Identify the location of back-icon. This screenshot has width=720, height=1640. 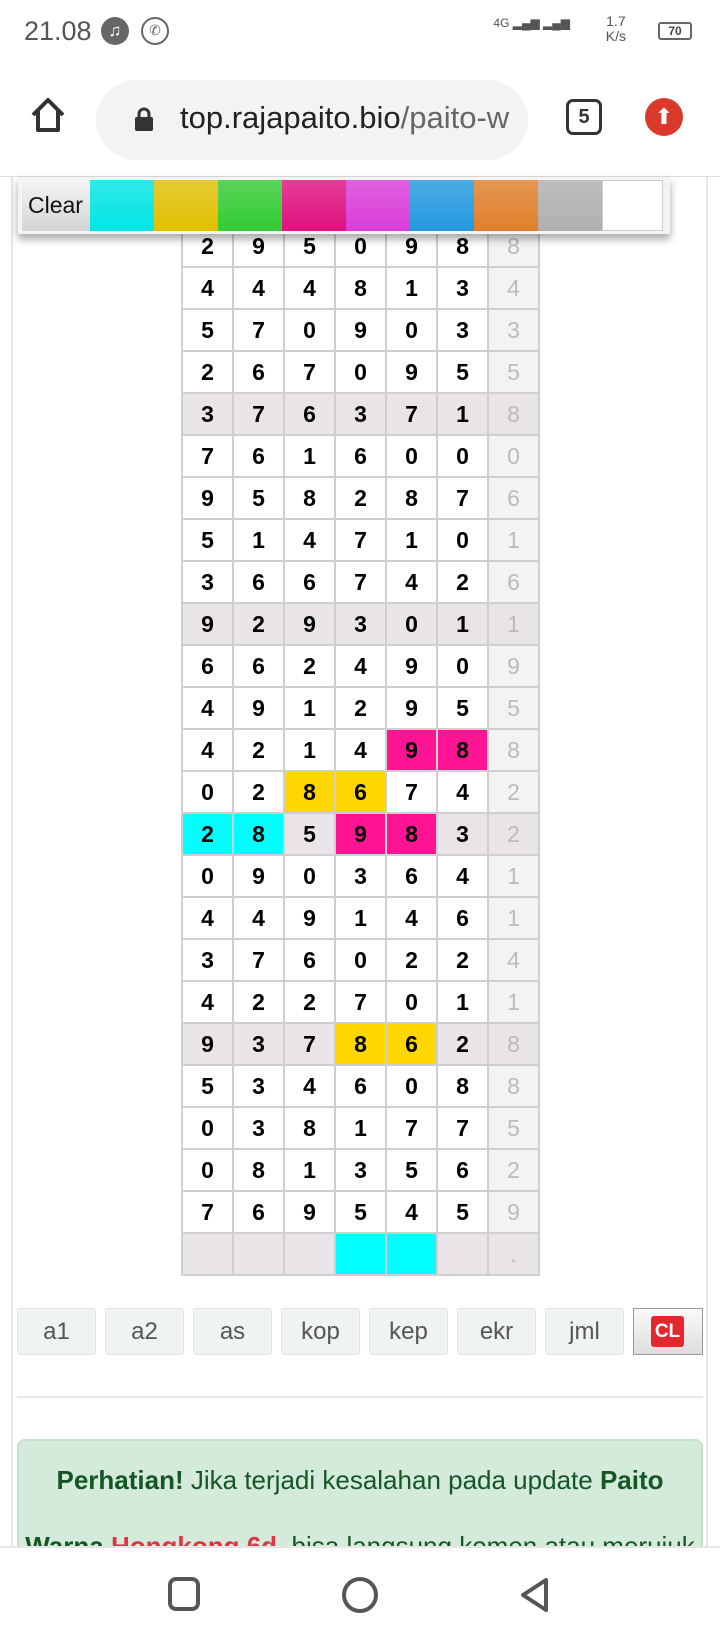
(535, 1595).